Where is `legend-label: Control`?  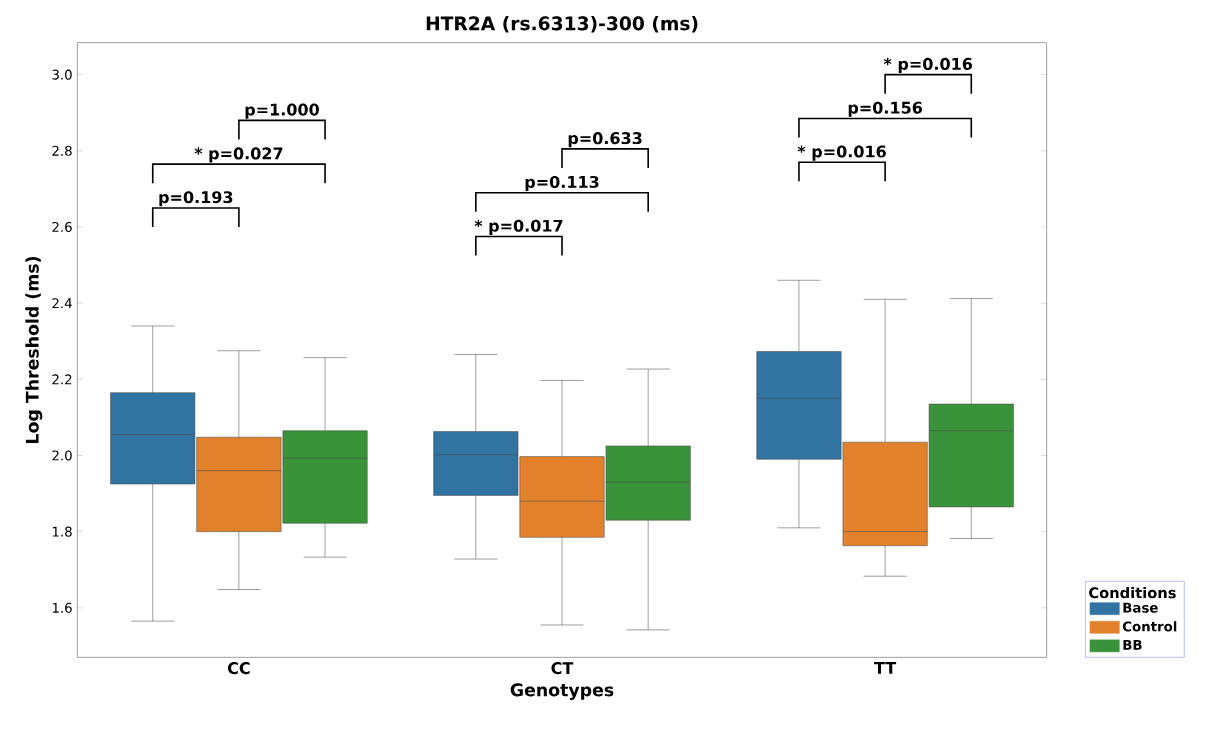 legend-label: Control is located at coordinates (1149, 626).